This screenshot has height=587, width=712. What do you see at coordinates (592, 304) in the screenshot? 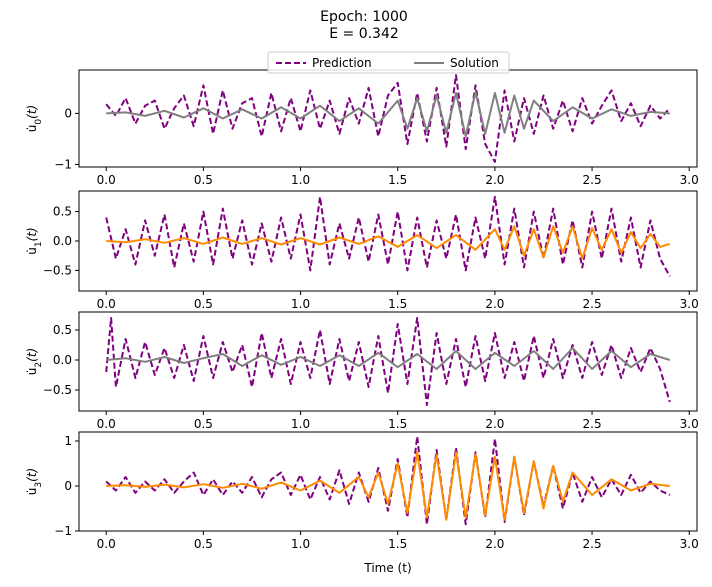
I see `xtick-label-1-5: 2.5` at bounding box center [592, 304].